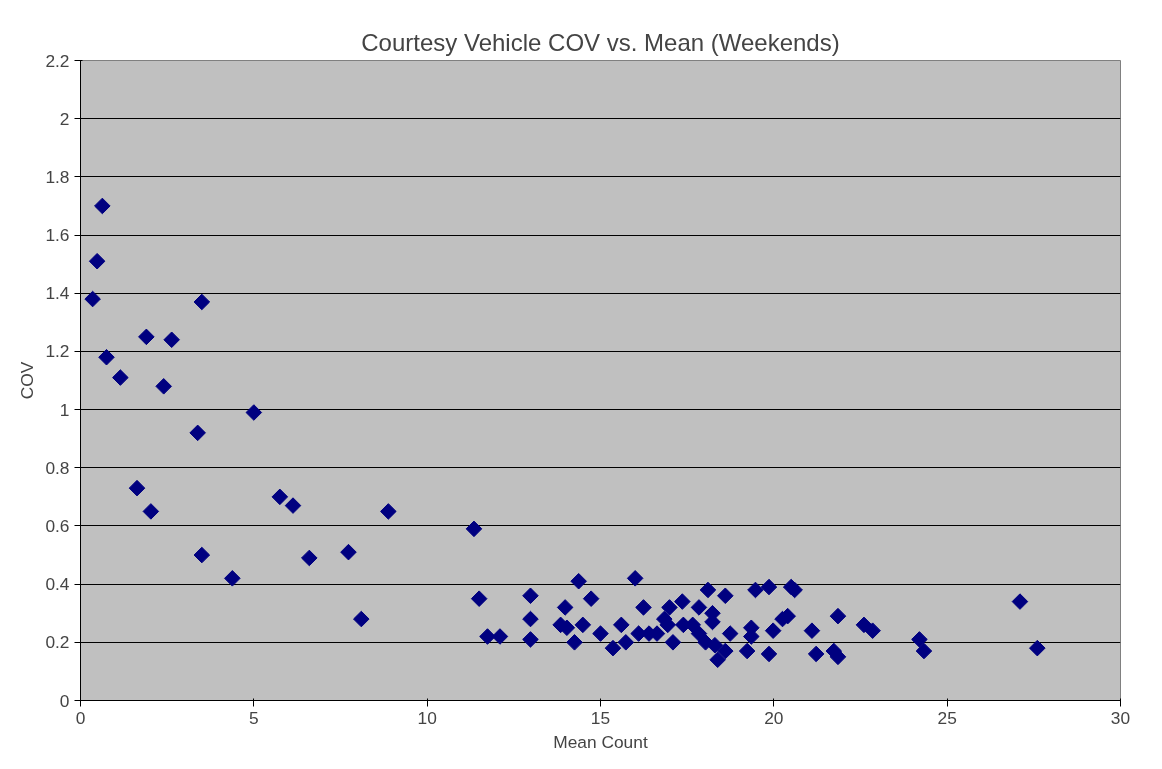 The image size is (1162, 769). Describe the element at coordinates (600, 42) in the screenshot. I see `chart-title: Courtesy Vehicle COV vs. Mean (Weekends)` at that location.